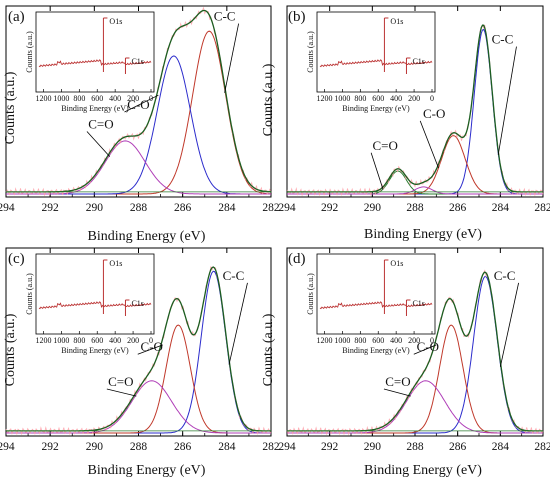 This screenshot has height=484, width=550. I want to click on panel-label: (c), so click(16, 259).